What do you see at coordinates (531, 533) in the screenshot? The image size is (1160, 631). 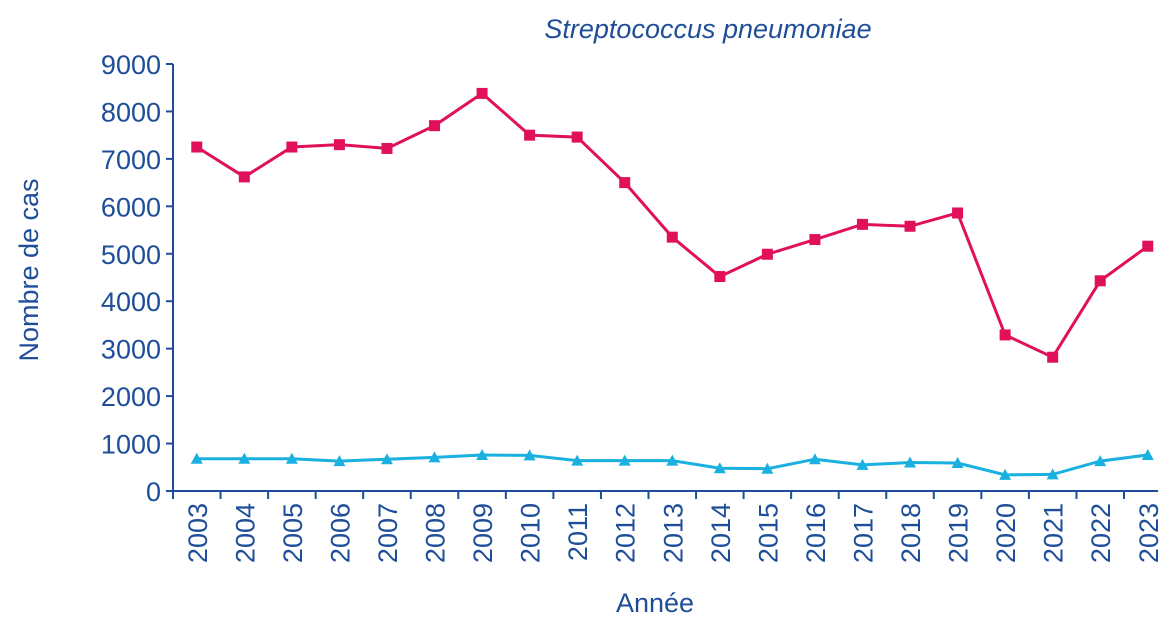 I see `x-tick-label: 2010` at bounding box center [531, 533].